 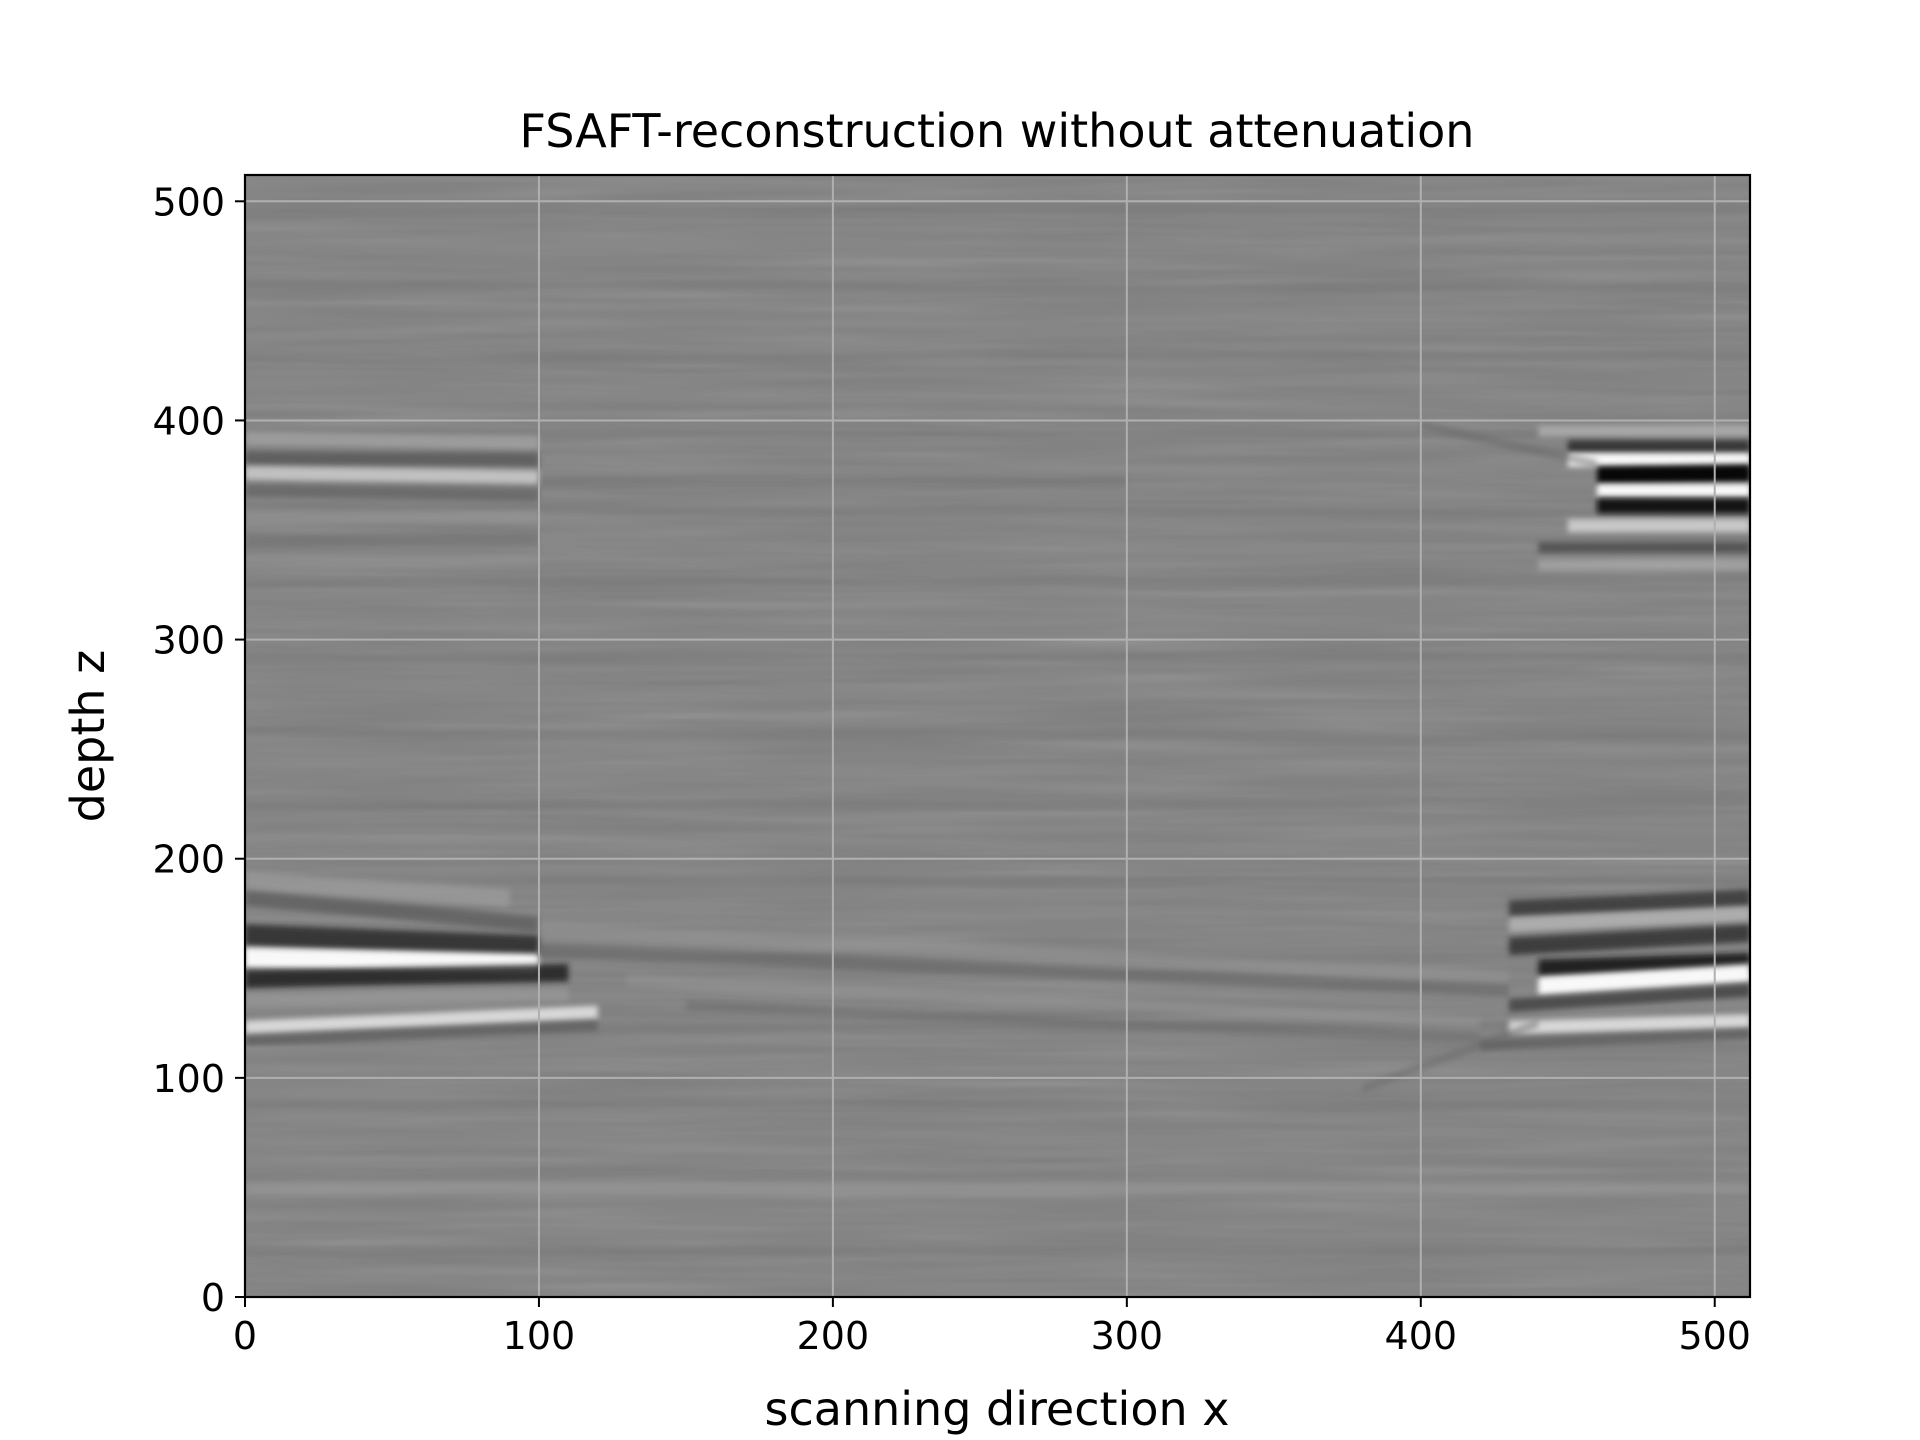 I want to click on x-axis-label: scanning direction x, so click(x=997, y=1409).